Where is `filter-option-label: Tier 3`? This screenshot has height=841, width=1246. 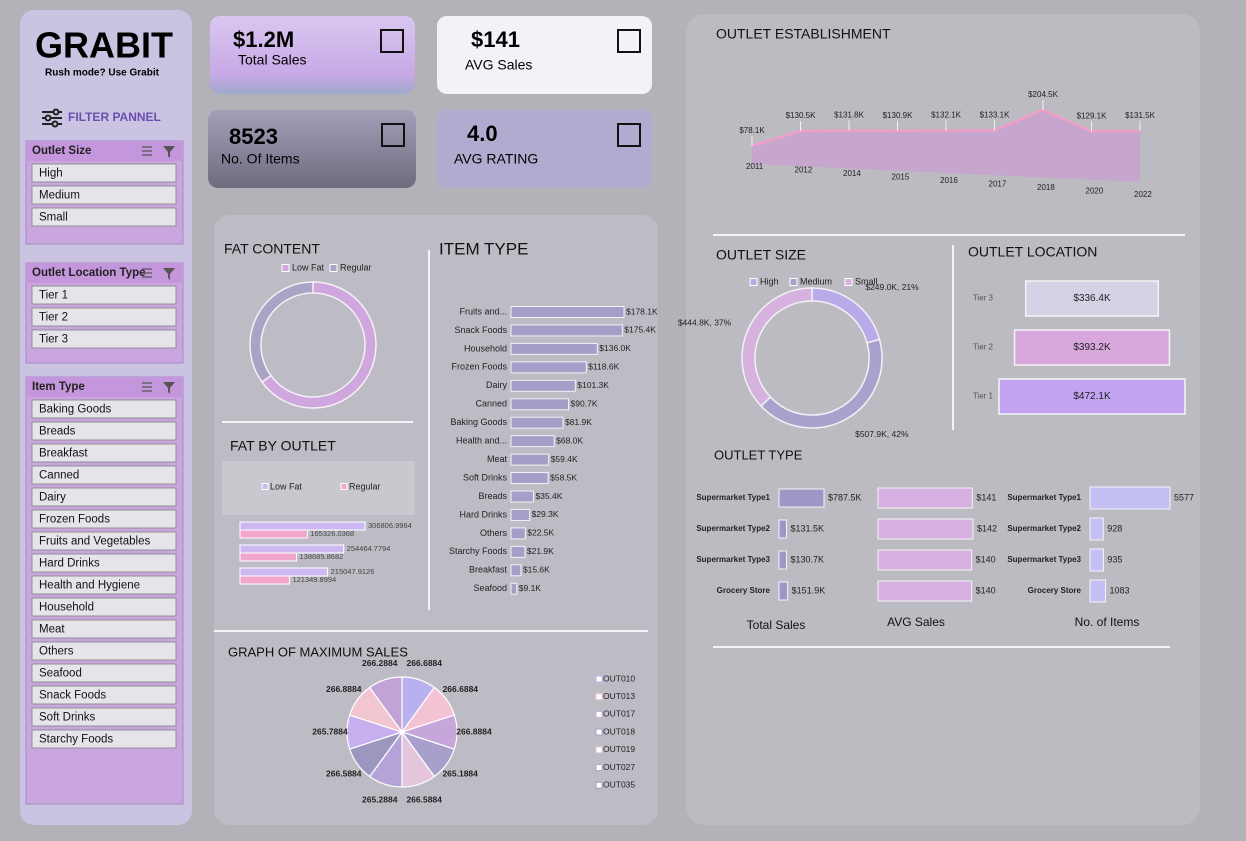
filter-option-label: Tier 3 is located at coordinates (53, 340).